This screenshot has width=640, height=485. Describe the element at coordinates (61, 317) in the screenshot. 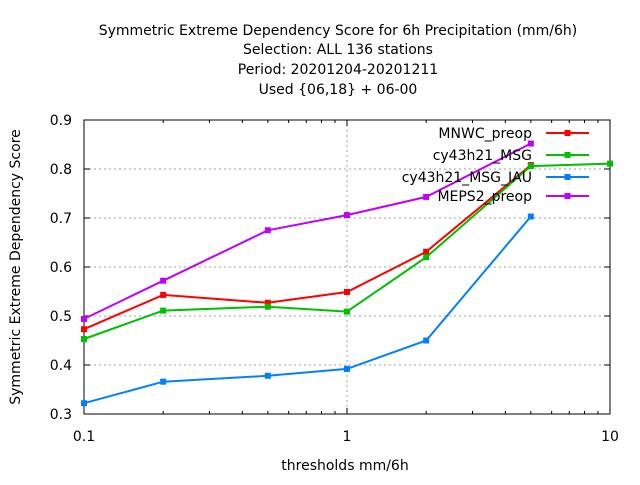

I see `y-tick-label: 0.5` at that location.